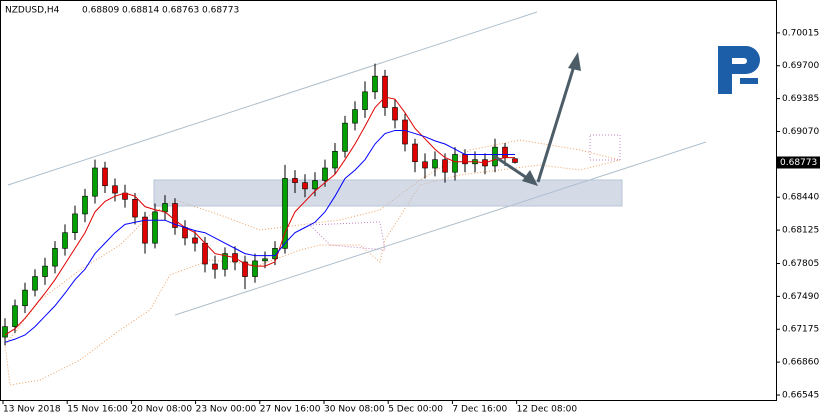 The width and height of the screenshot is (821, 420). I want to click on x-tick-label: 15 Nov 16:00, so click(97, 410).